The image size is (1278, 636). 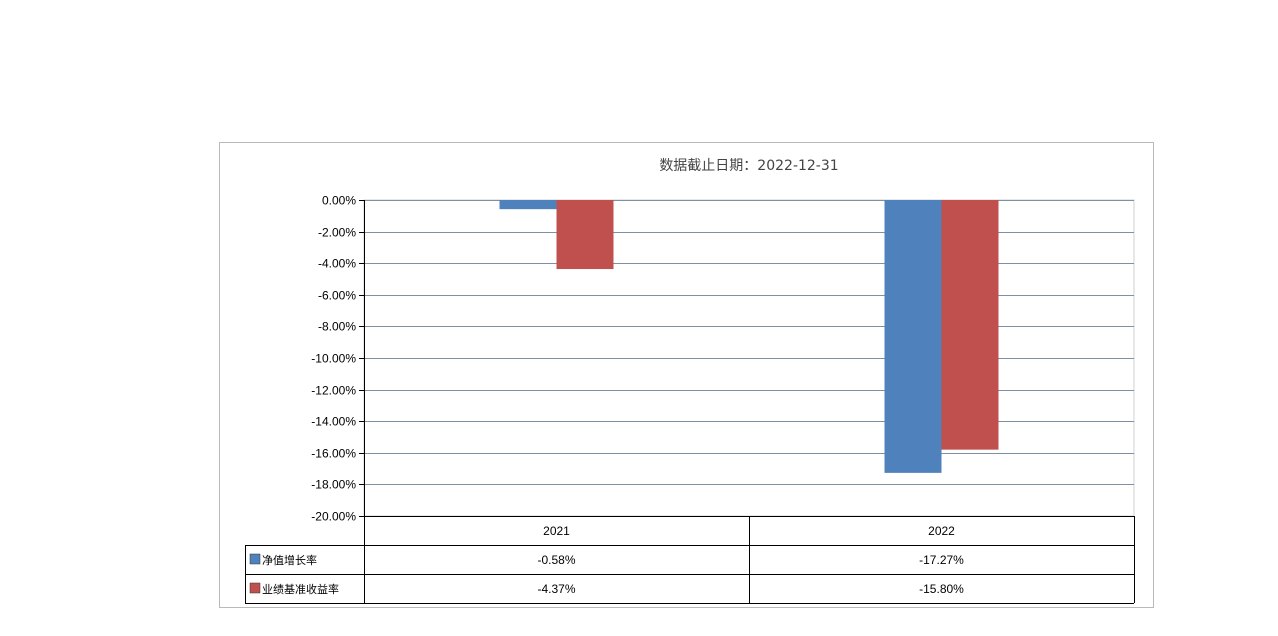 What do you see at coordinates (333, 517) in the screenshot?
I see `y-tick-label: -20.00%` at bounding box center [333, 517].